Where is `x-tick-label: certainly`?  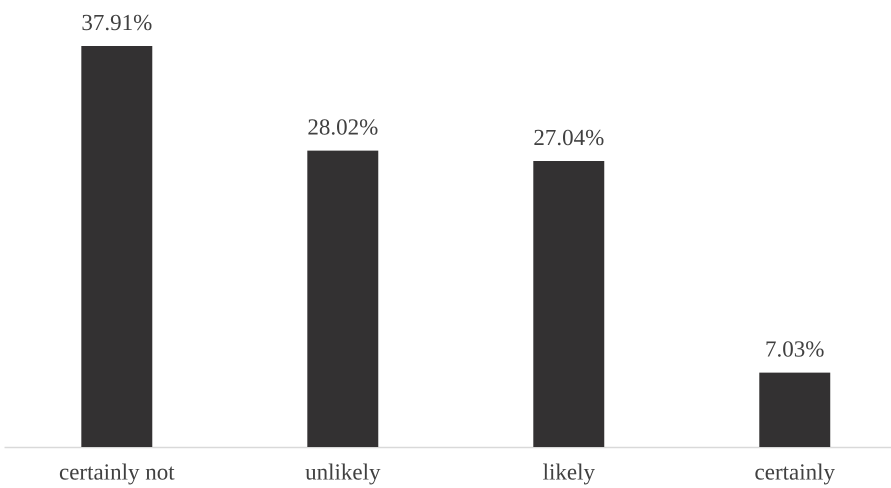 x-tick-label: certainly is located at coordinates (795, 472).